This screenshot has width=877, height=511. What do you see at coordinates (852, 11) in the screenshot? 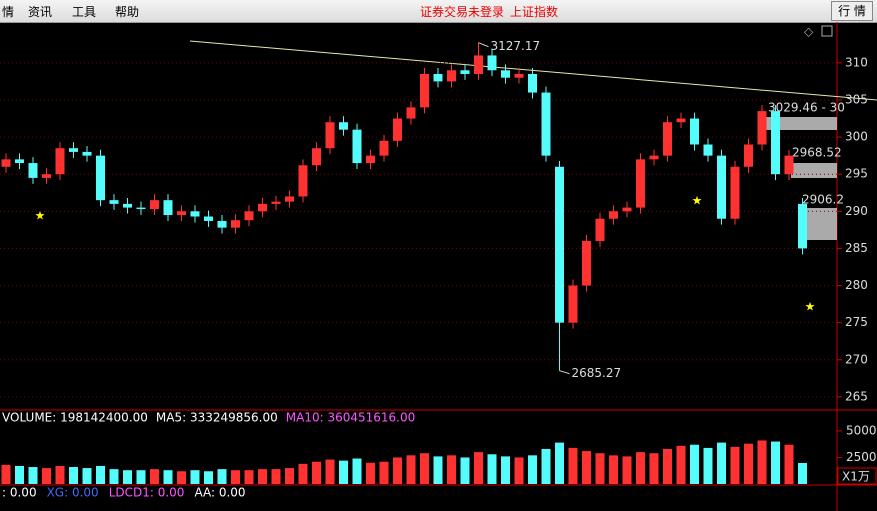
I see `quote-button: 行 情` at bounding box center [852, 11].